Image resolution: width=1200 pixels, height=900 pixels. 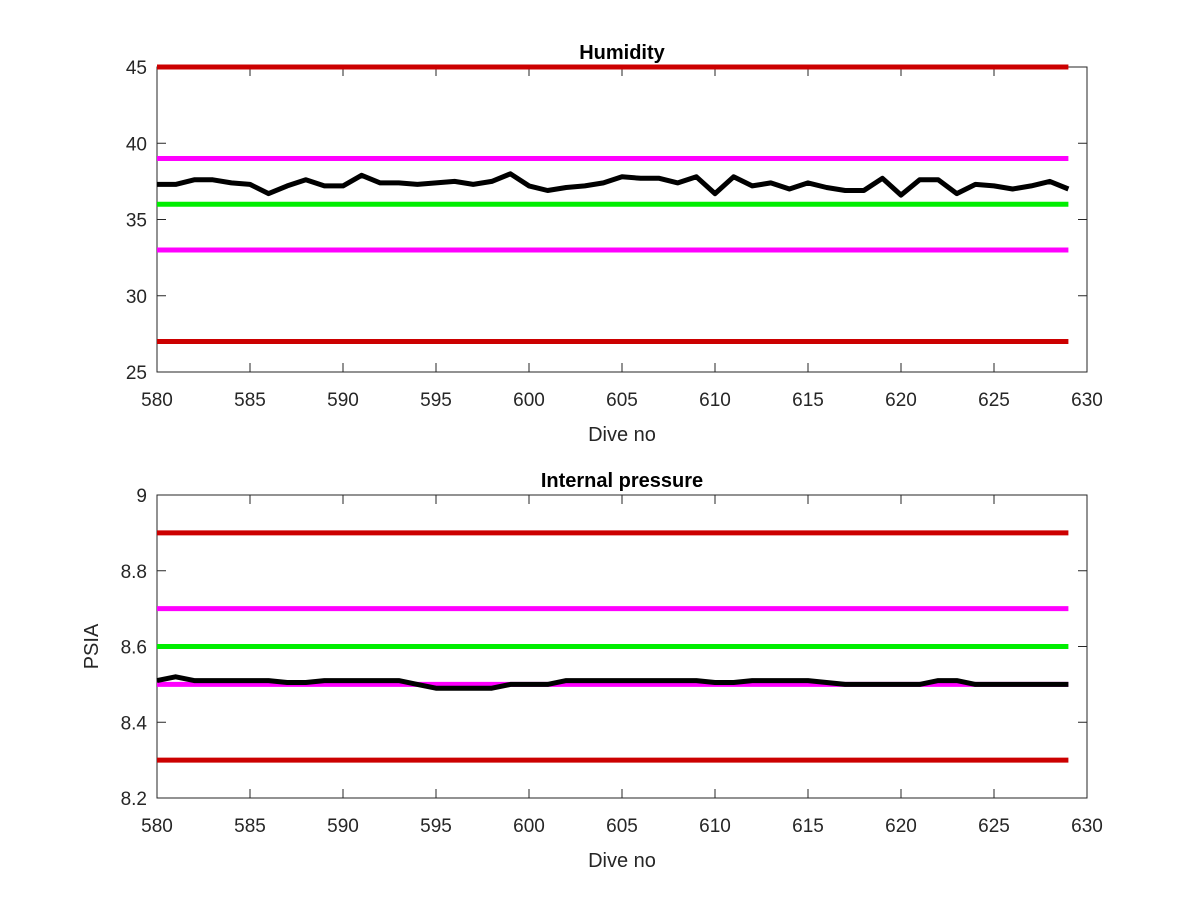 I want to click on chart-title: Internal pressure, so click(x=622, y=481).